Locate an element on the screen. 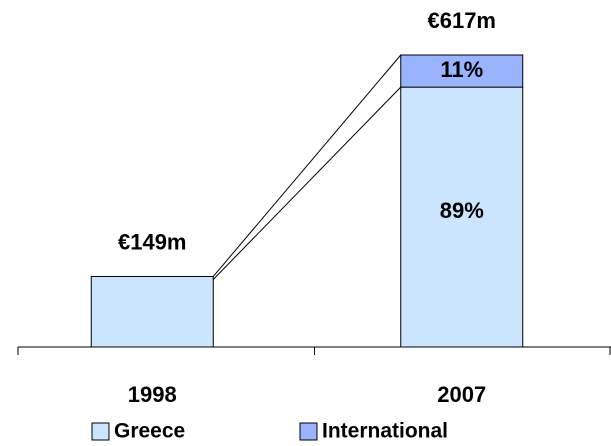  legend-label: International is located at coordinates (385, 431).